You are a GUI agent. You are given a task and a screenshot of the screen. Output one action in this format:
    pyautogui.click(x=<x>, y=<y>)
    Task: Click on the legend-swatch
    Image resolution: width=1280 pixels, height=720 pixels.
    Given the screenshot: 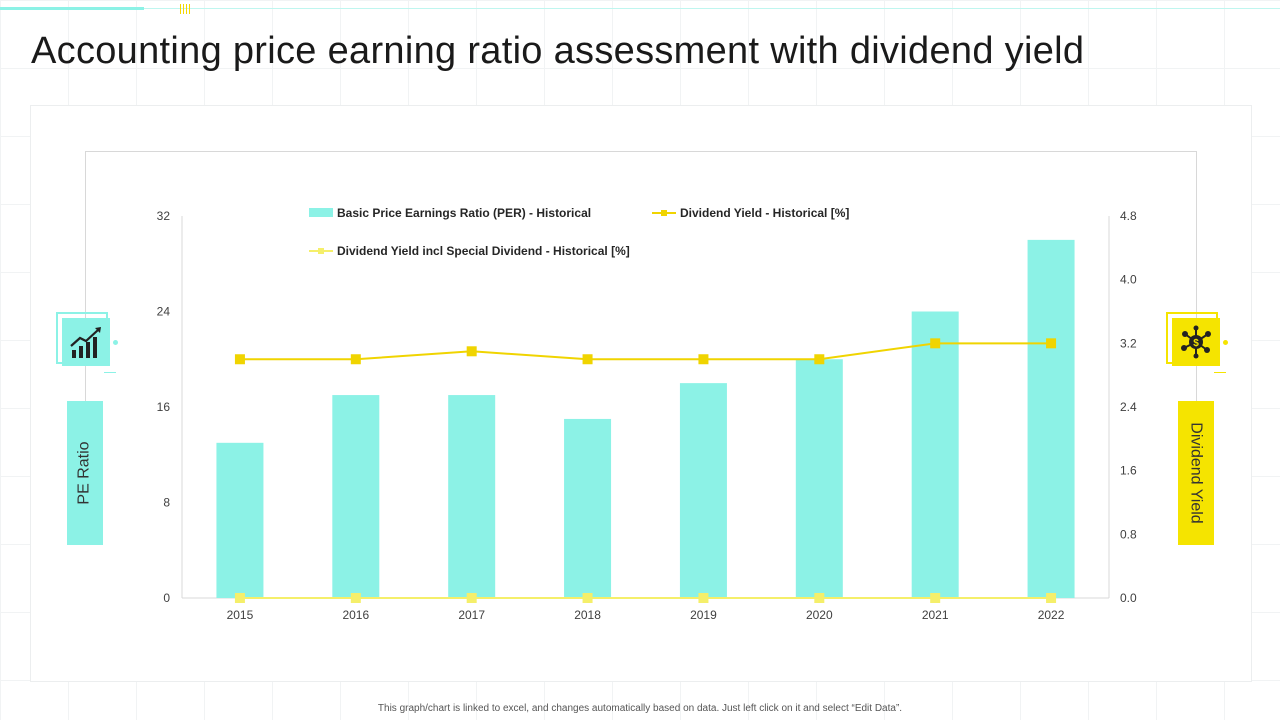 What is the action you would take?
    pyautogui.click(x=321, y=212)
    